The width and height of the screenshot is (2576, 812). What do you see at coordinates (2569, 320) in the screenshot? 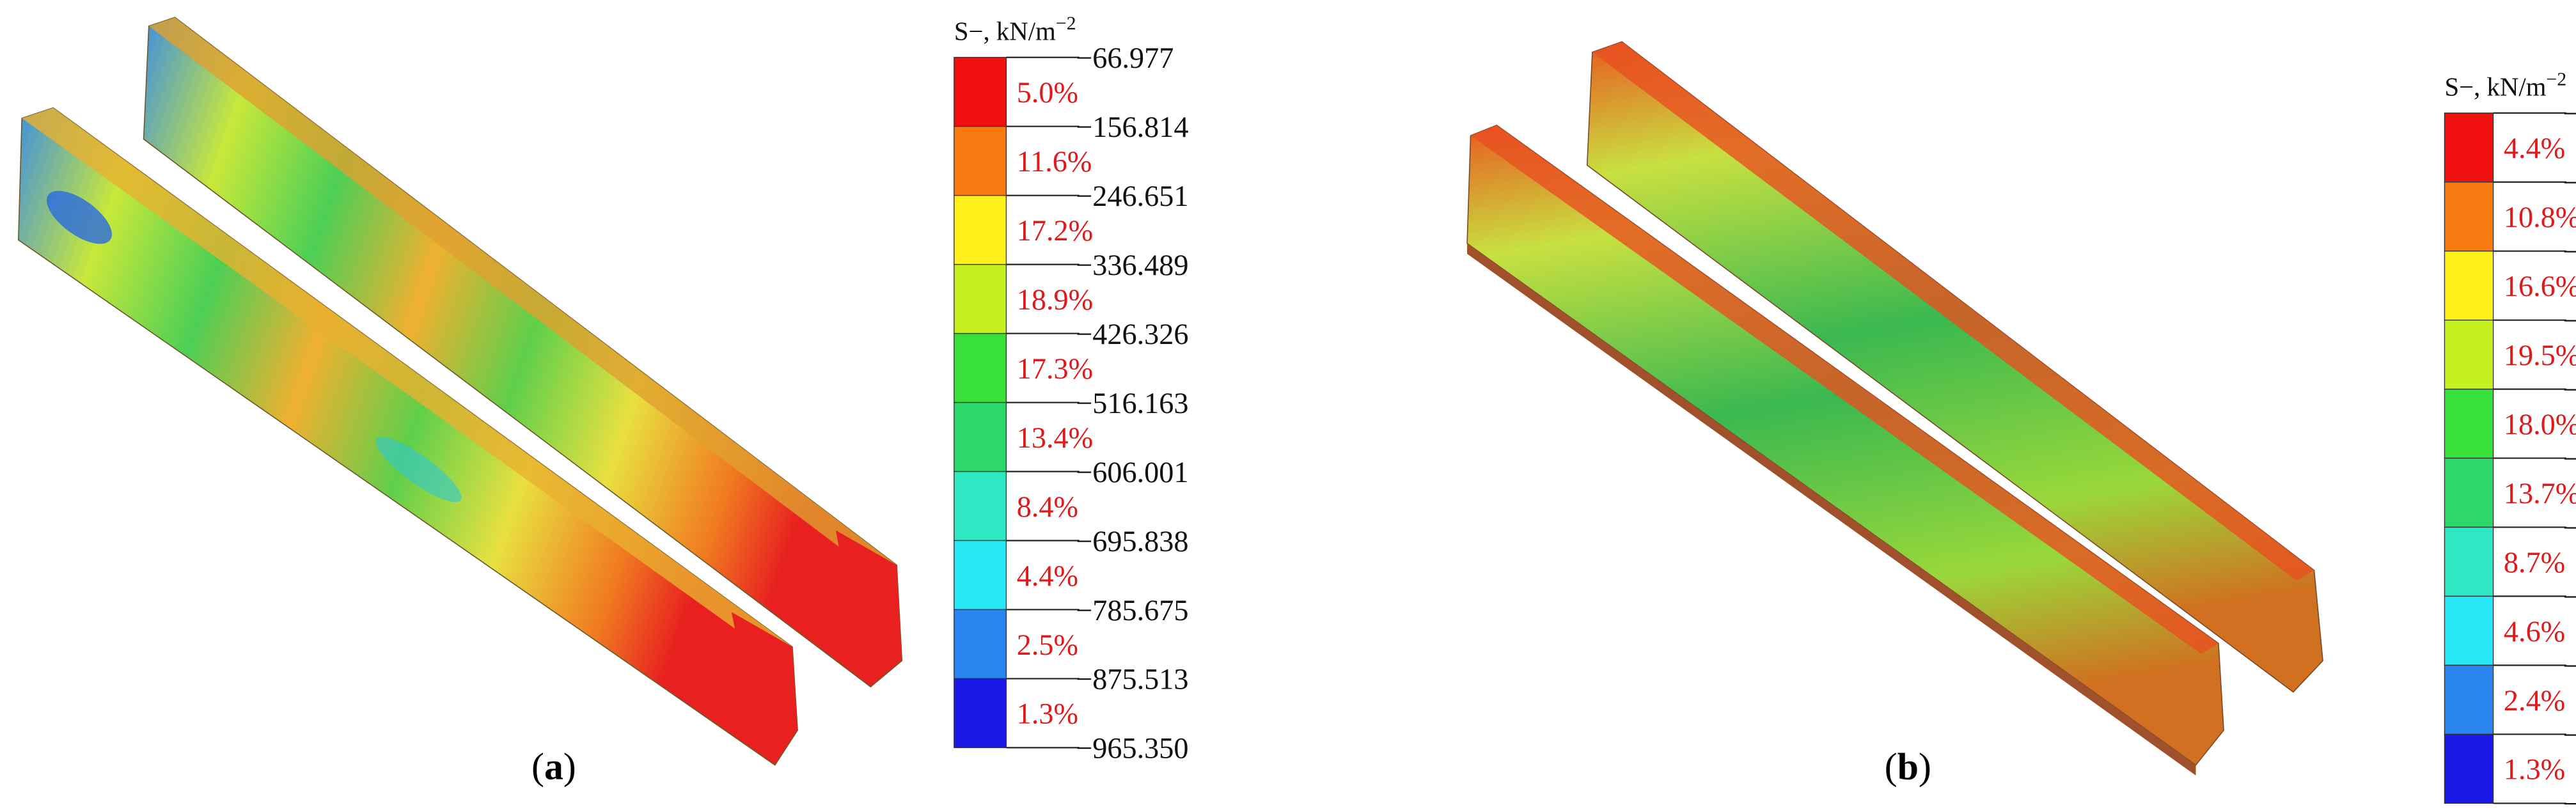
I see `legend-level: −324.326` at bounding box center [2569, 320].